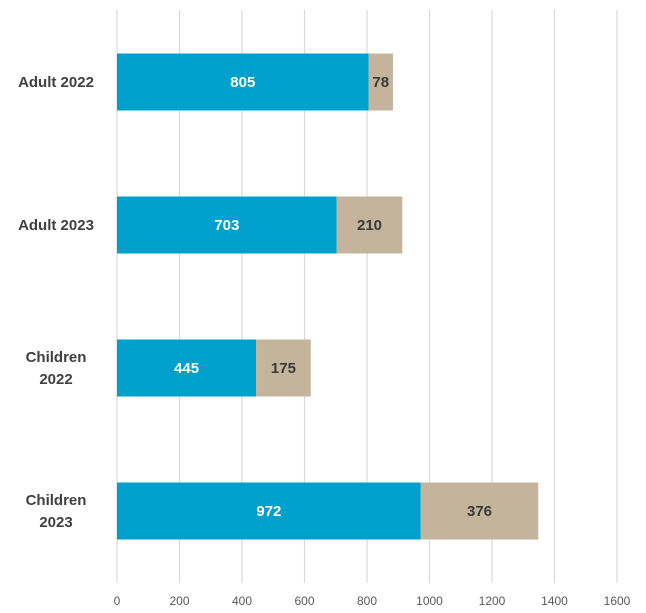 The height and width of the screenshot is (613, 646). Describe the element at coordinates (56, 225) in the screenshot. I see `category-label: Adult 2023` at that location.